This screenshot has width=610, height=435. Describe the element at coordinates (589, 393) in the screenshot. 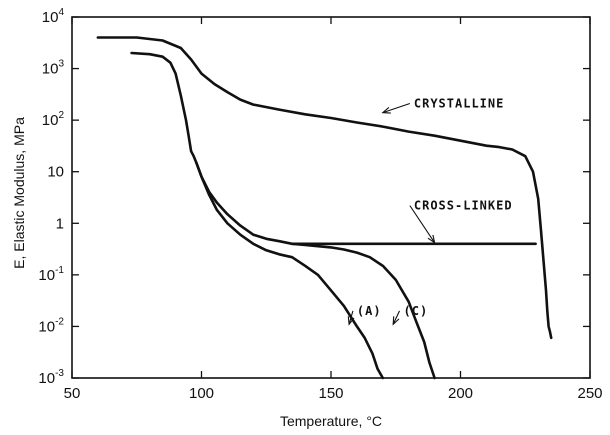

I see `x-tick-label: 250` at that location.